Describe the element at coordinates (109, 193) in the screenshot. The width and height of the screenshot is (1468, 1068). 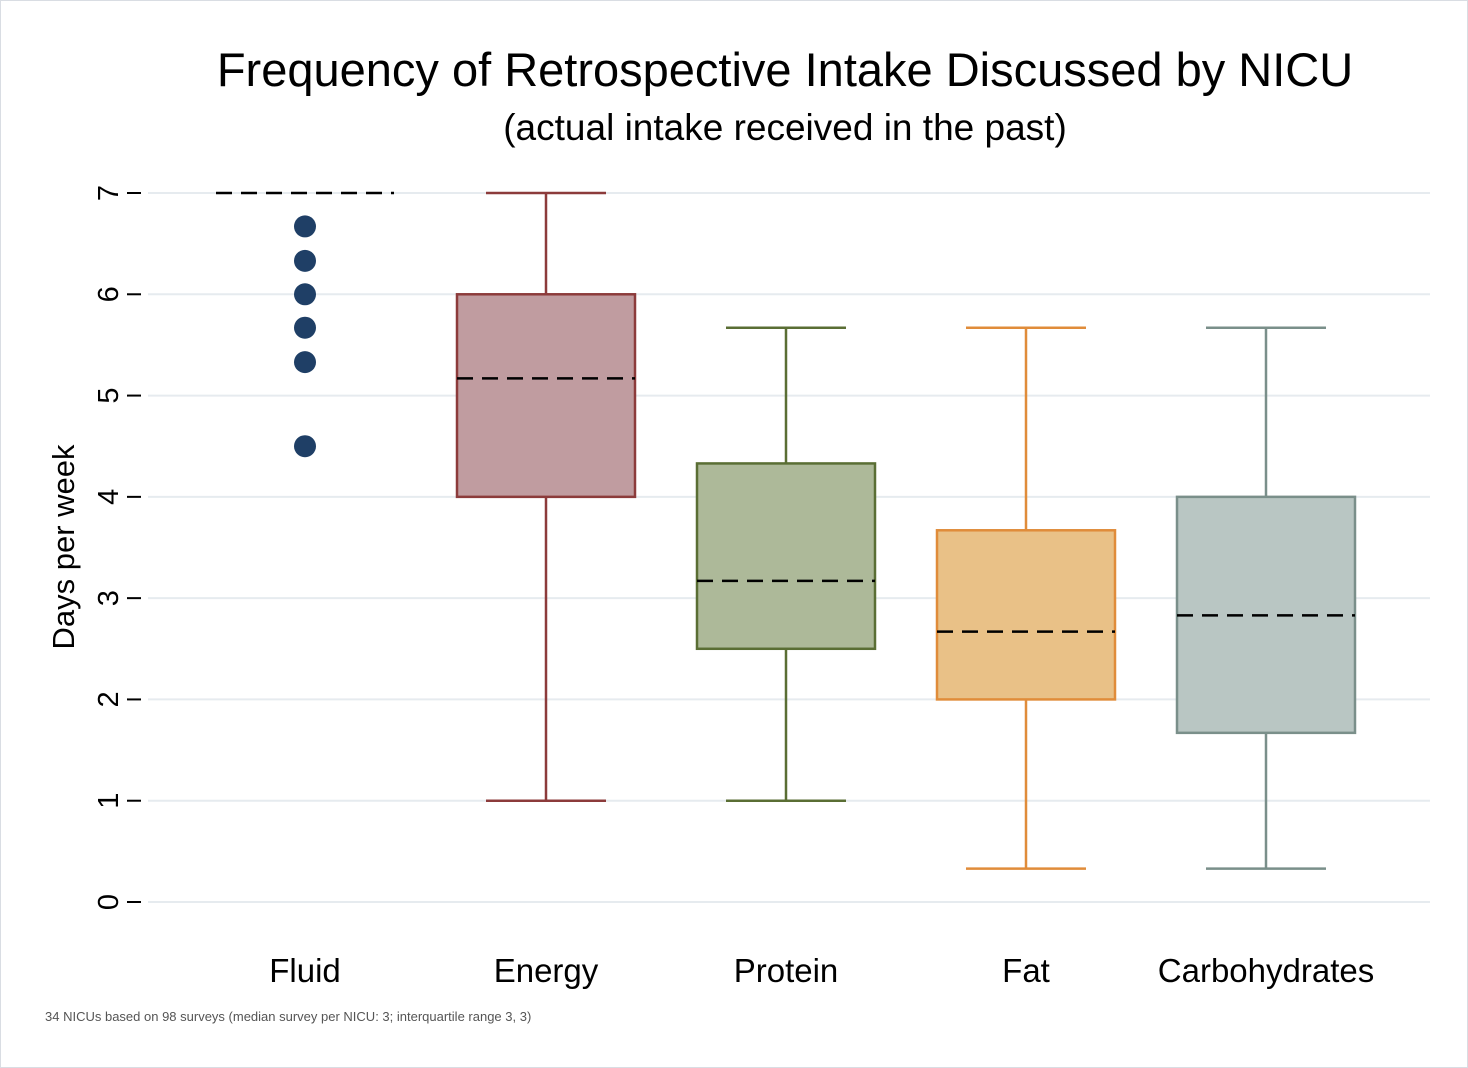
I see `y-tick-label: 7` at that location.